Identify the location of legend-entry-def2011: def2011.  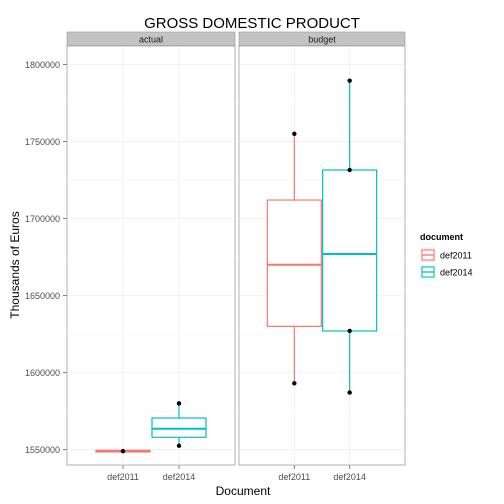
(445, 255).